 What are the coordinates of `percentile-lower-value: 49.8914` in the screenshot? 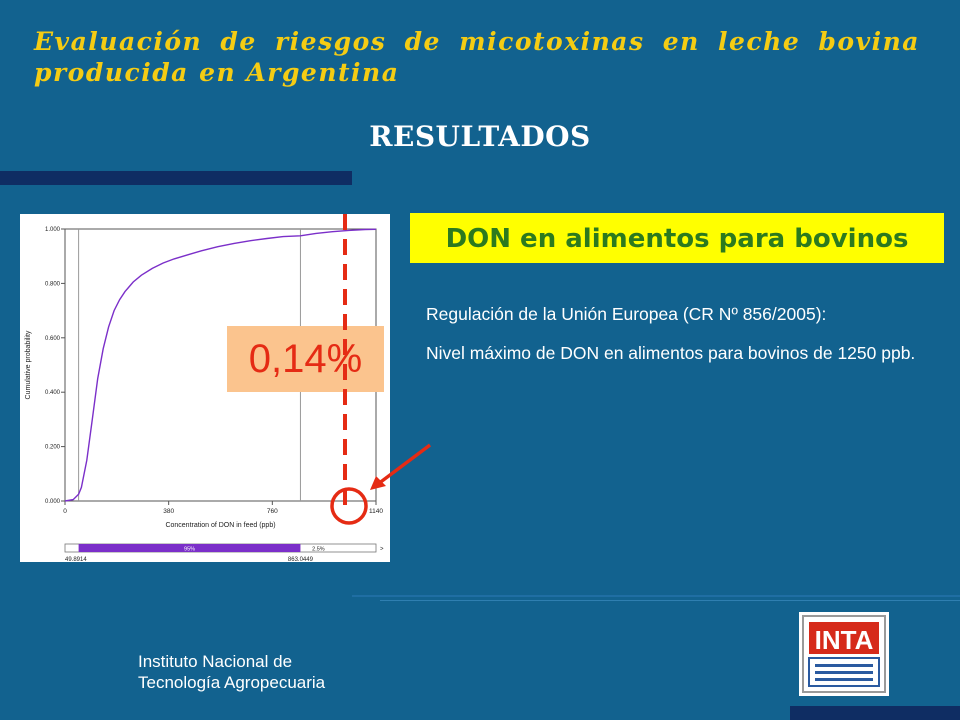 It's located at (76, 559).